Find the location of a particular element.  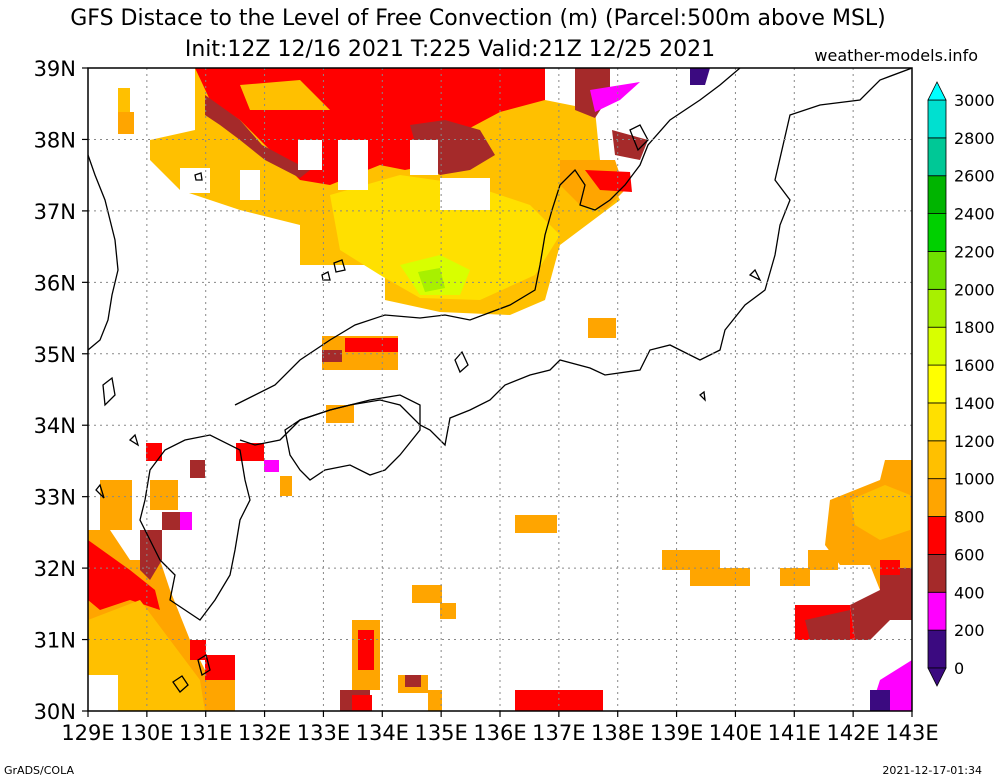

lon-tick-label: 137E is located at coordinates (558, 733).